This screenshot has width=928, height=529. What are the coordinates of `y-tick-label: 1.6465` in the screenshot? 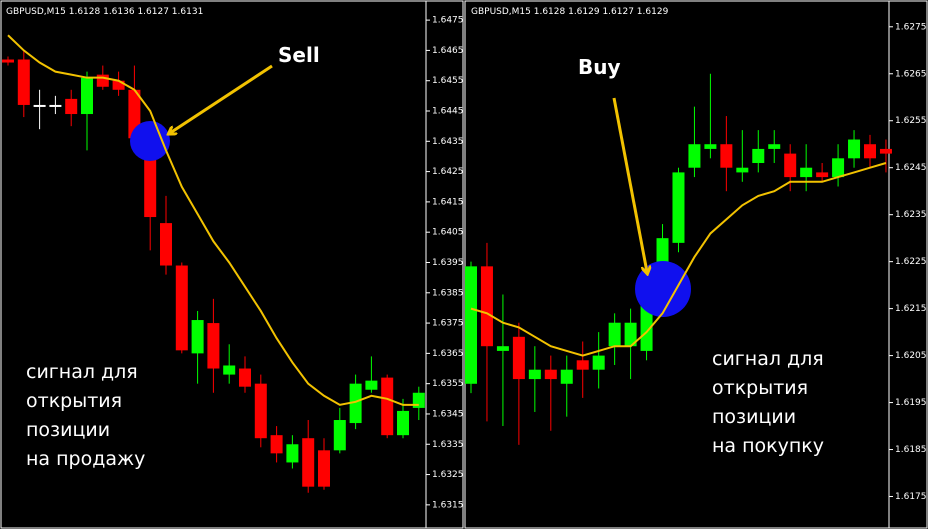 It's located at (448, 51).